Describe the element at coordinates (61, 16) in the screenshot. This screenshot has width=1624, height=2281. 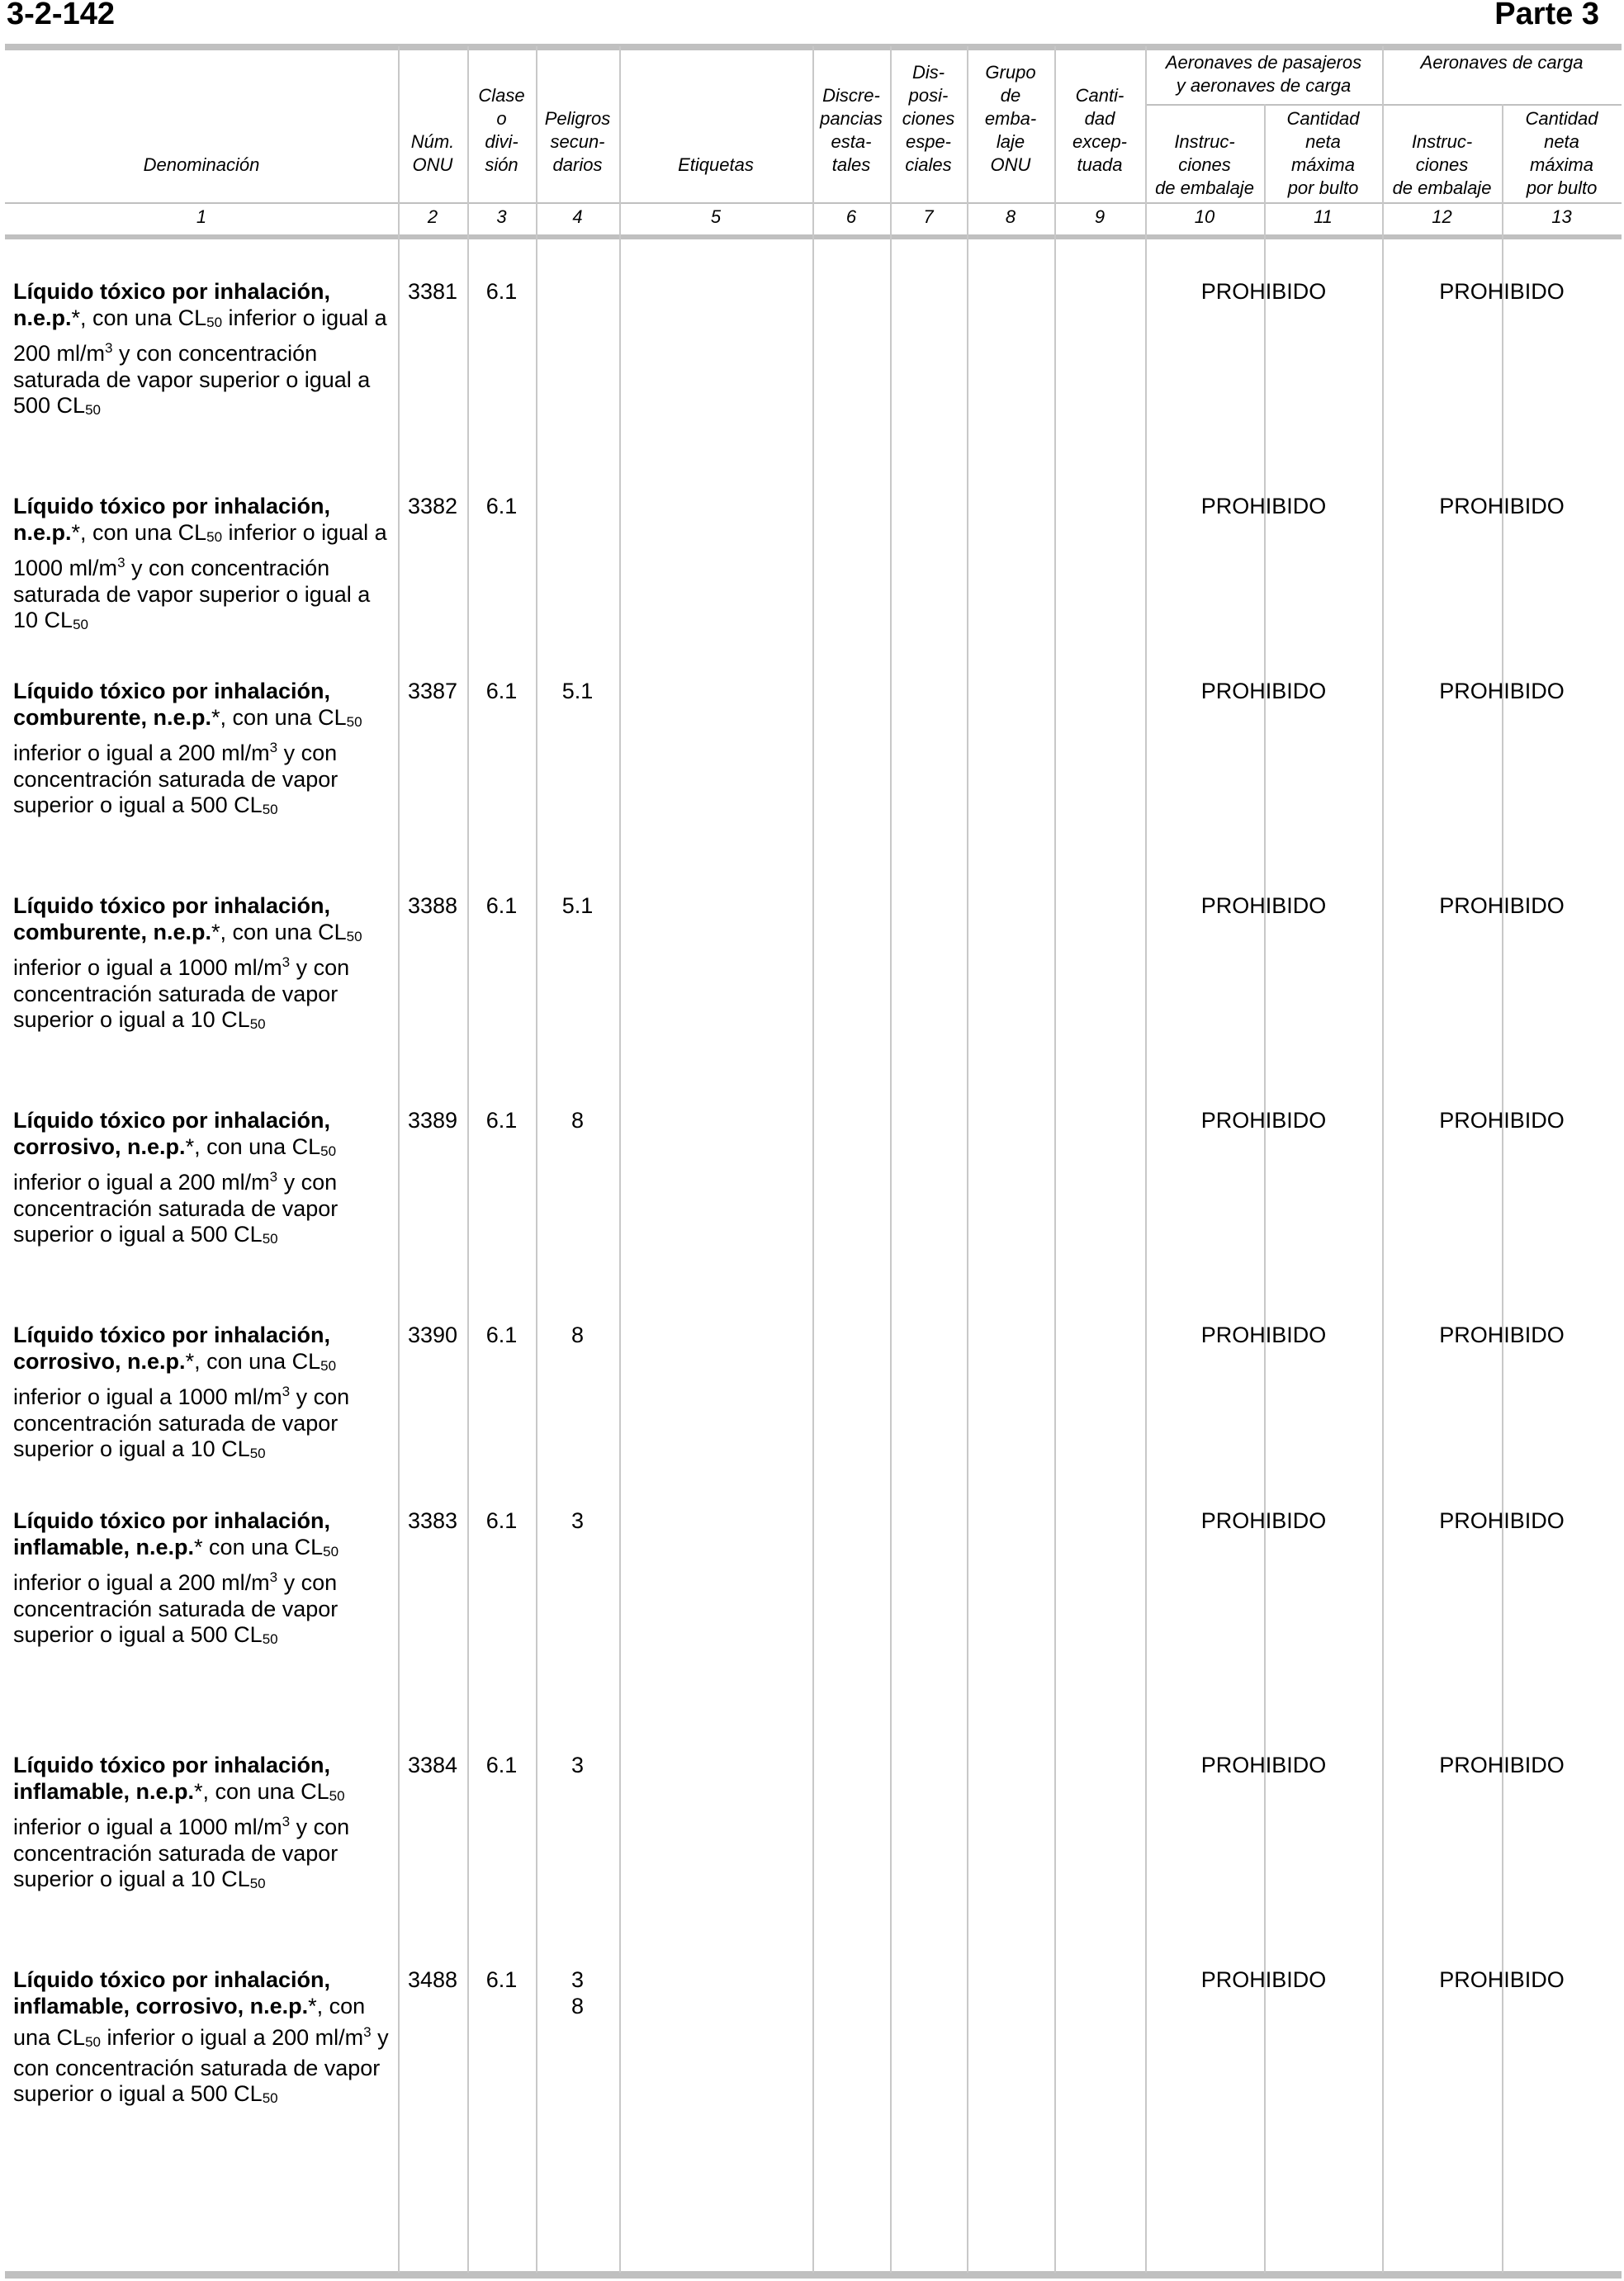
I see `page-number: 3-2-142` at that location.